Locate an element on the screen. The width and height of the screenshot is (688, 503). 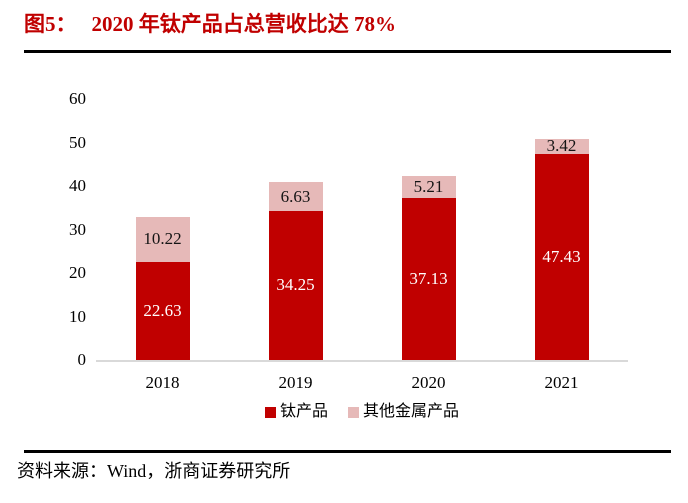
figure-title: 2020 年钛产品占总营收比达 78% is located at coordinates (244, 24).